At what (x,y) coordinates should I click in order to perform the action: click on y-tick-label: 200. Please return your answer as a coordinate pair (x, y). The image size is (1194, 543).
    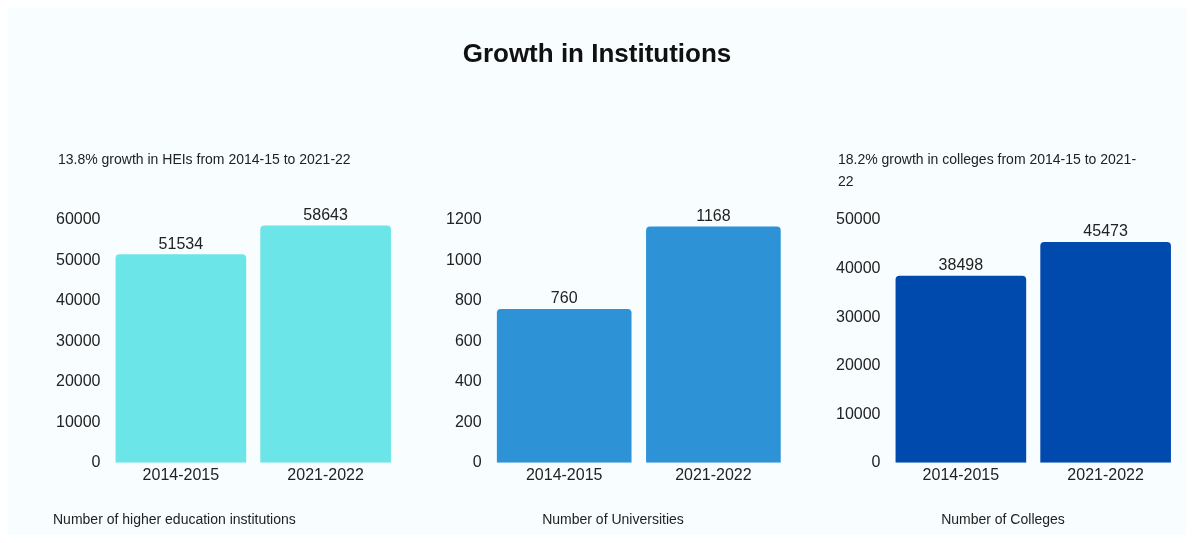
    Looking at the image, I should click on (468, 421).